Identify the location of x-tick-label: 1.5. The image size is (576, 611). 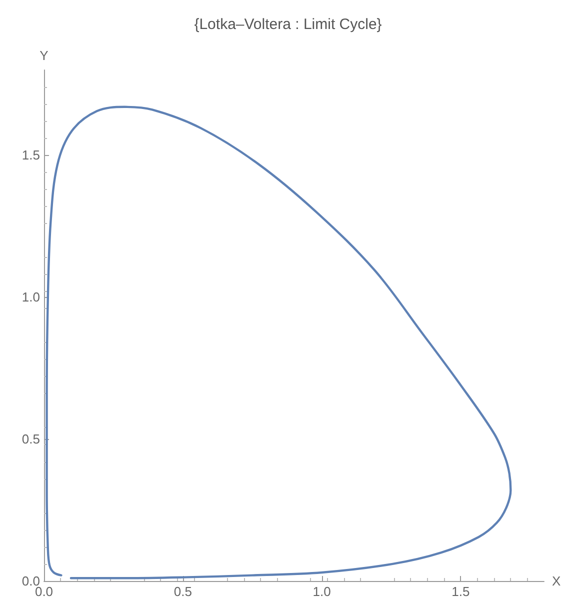
(461, 591).